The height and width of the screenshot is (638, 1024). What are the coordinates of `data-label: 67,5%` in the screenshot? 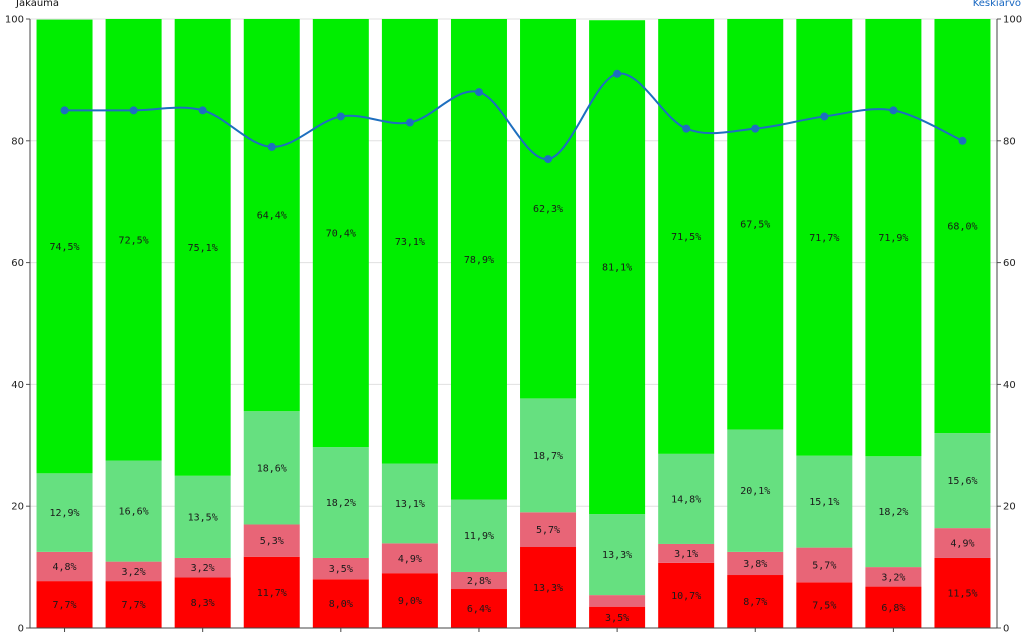 It's located at (755, 225).